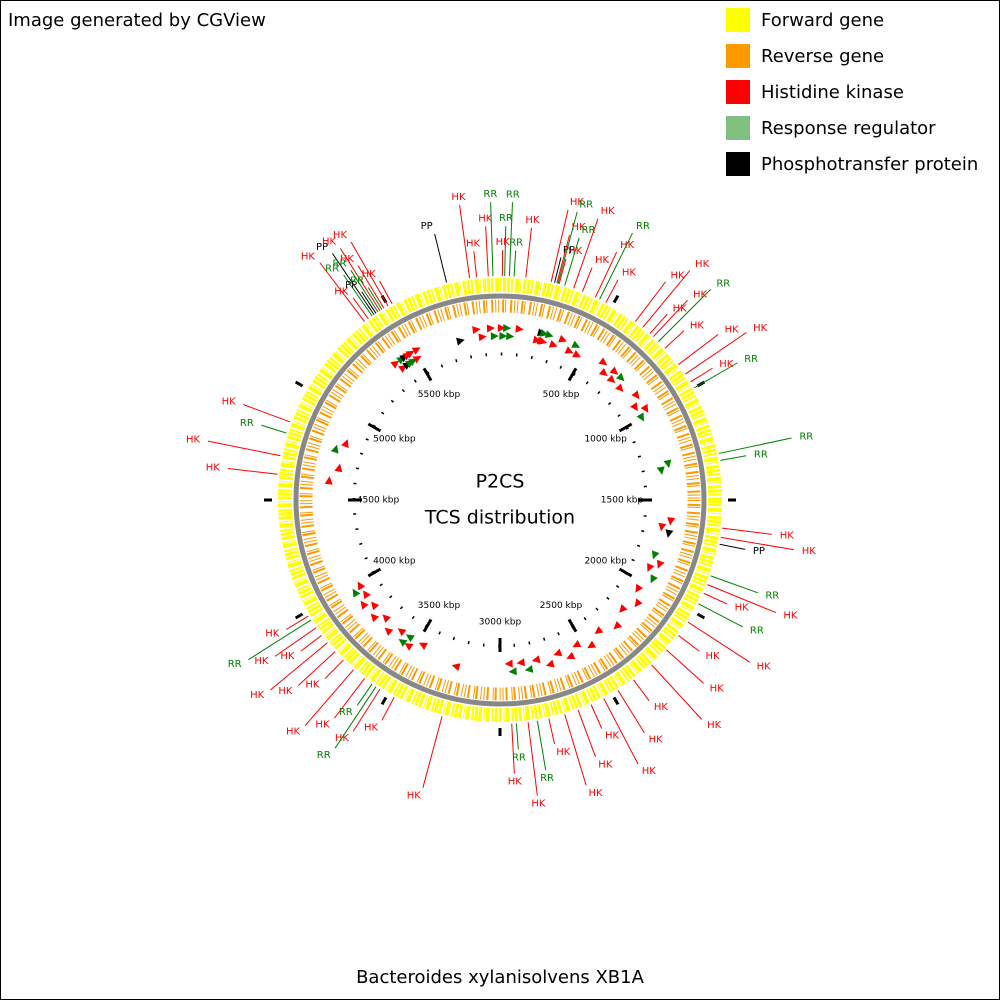  What do you see at coordinates (439, 606) in the screenshot?
I see `tick-label: 3500 kbp` at bounding box center [439, 606].